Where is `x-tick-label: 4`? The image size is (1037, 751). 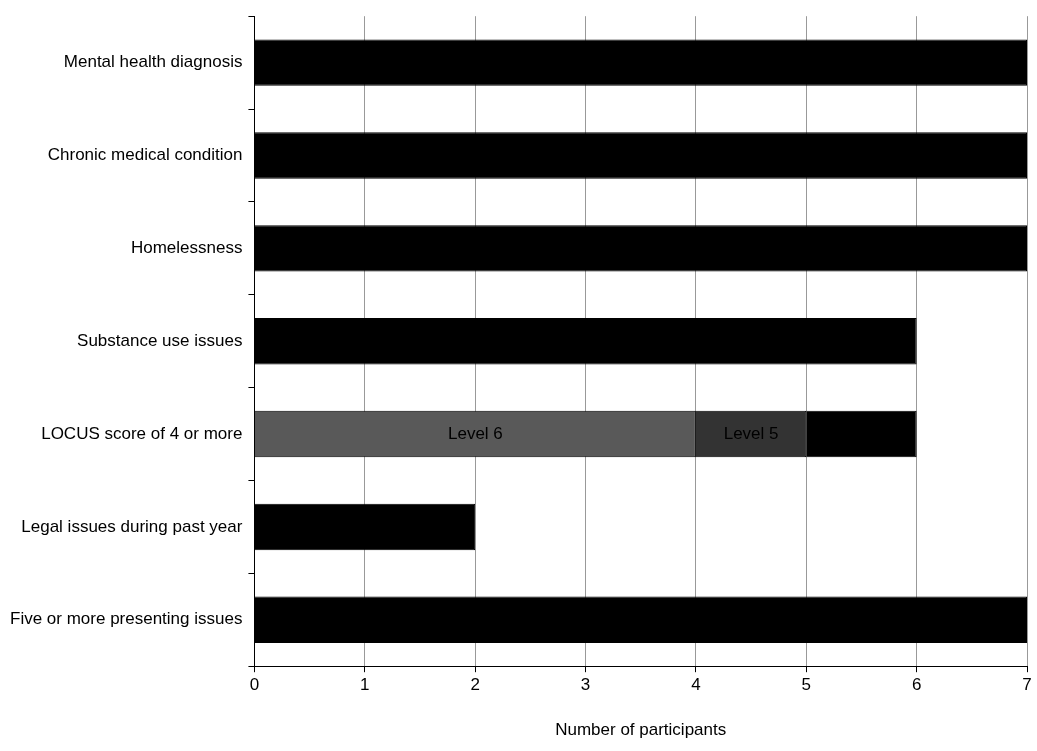
x-tick-label: 4 is located at coordinates (696, 685).